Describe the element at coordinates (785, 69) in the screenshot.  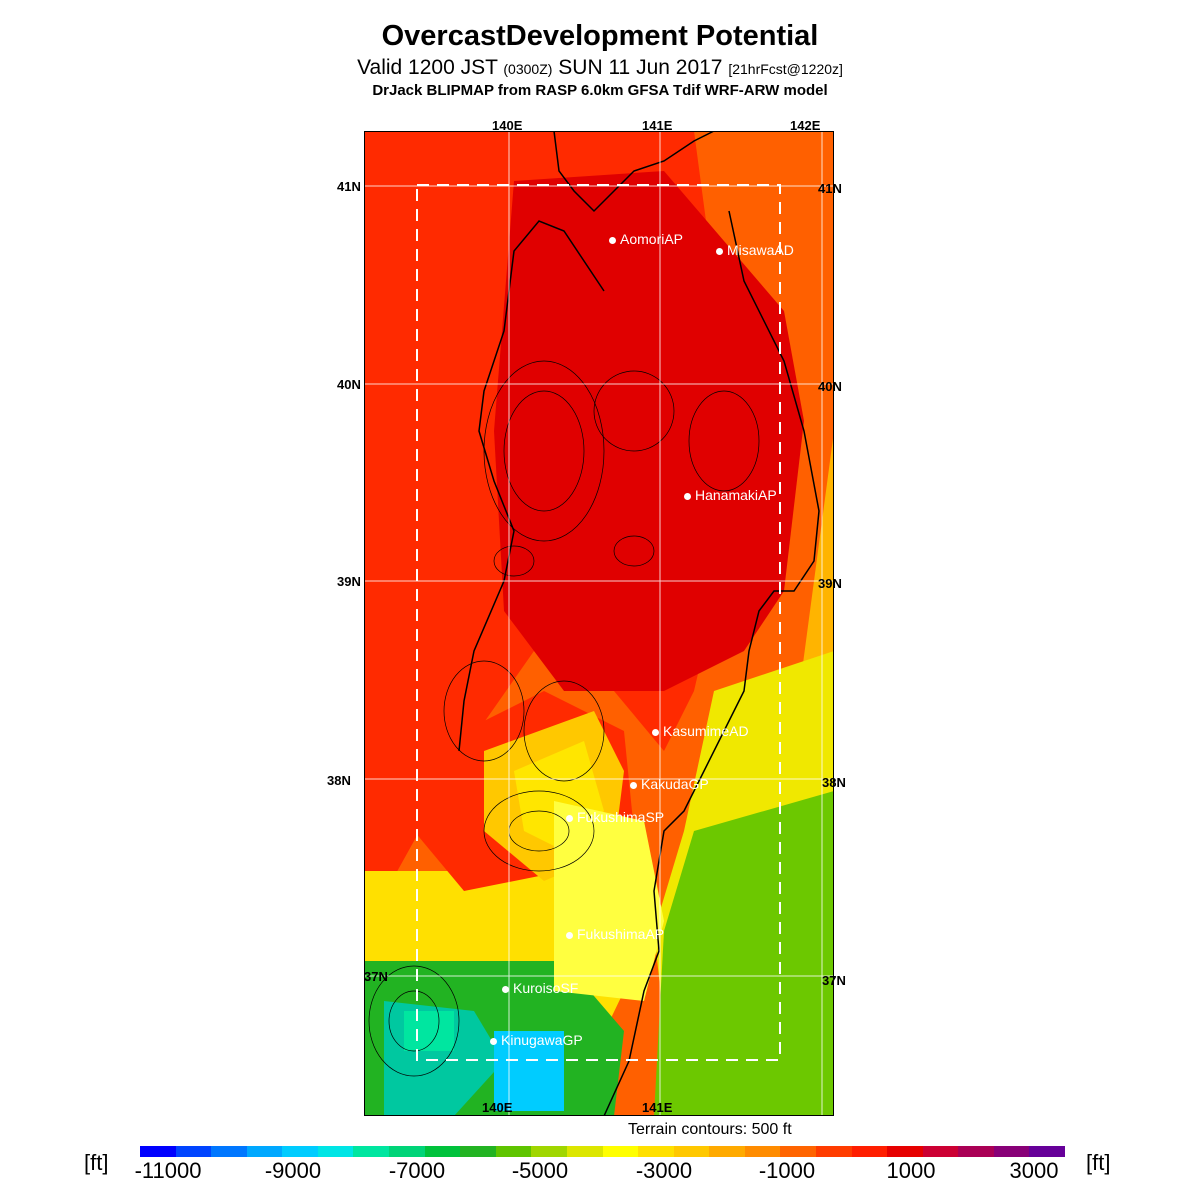
I see `forecast-info: [21hrFcst@1220z]` at that location.